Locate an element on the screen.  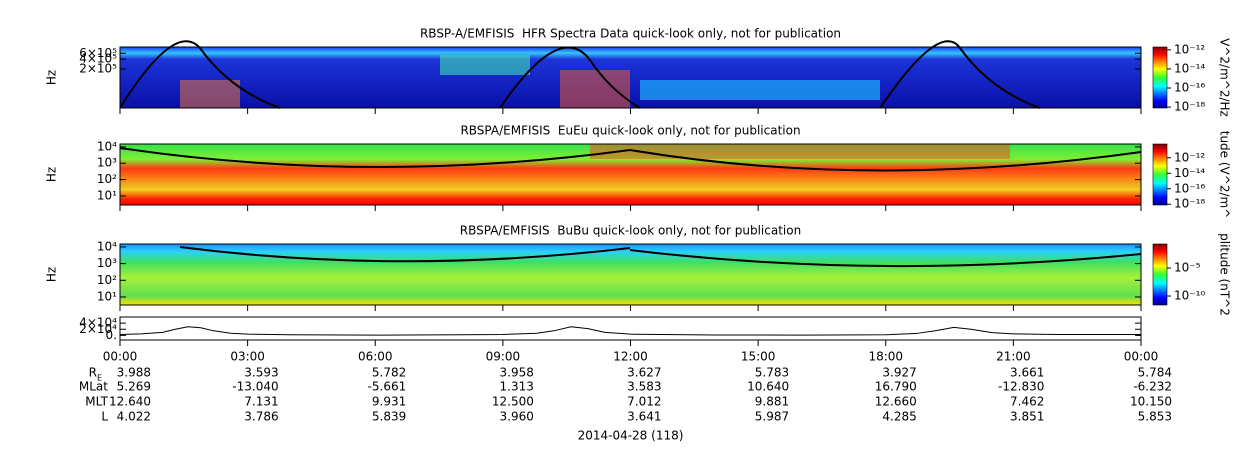
ephemeris-value: 4.022 is located at coordinates (134, 417).